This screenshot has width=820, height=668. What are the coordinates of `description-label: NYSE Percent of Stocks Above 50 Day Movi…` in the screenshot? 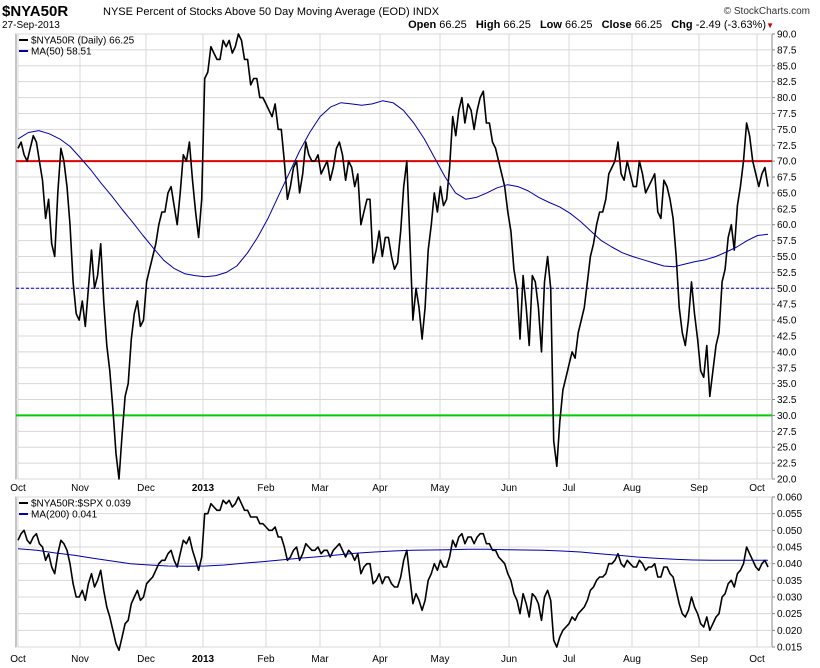 It's located at (271, 12).